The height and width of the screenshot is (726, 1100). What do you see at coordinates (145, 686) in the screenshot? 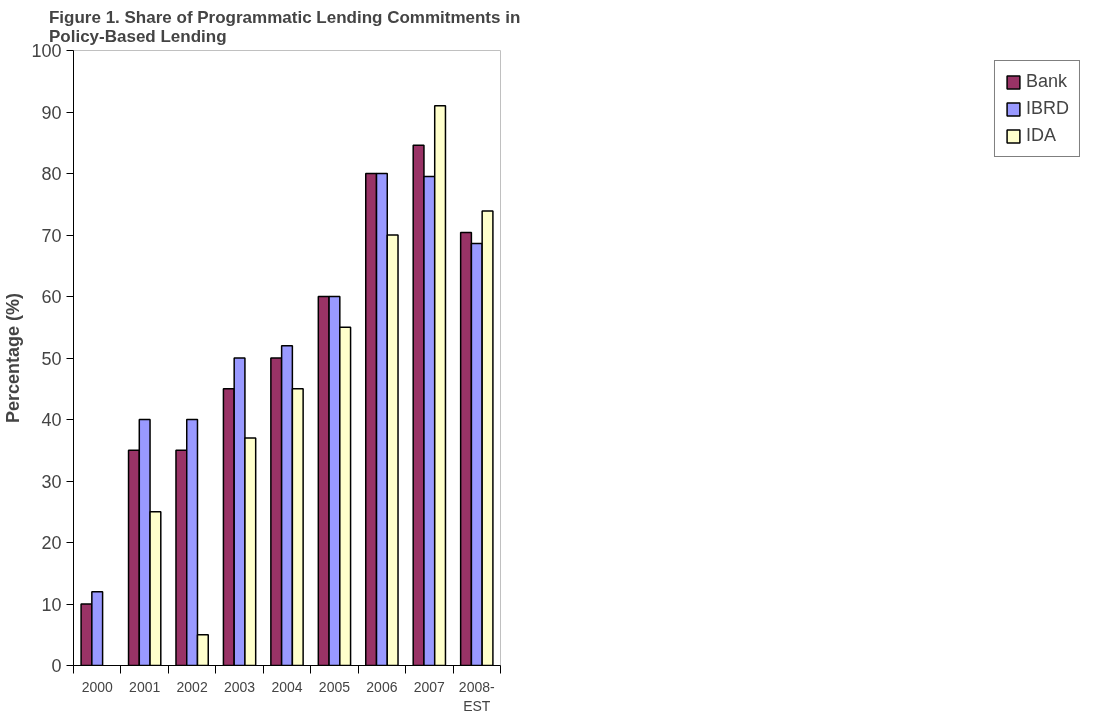
I see `x-tick-label: 2001` at bounding box center [145, 686].